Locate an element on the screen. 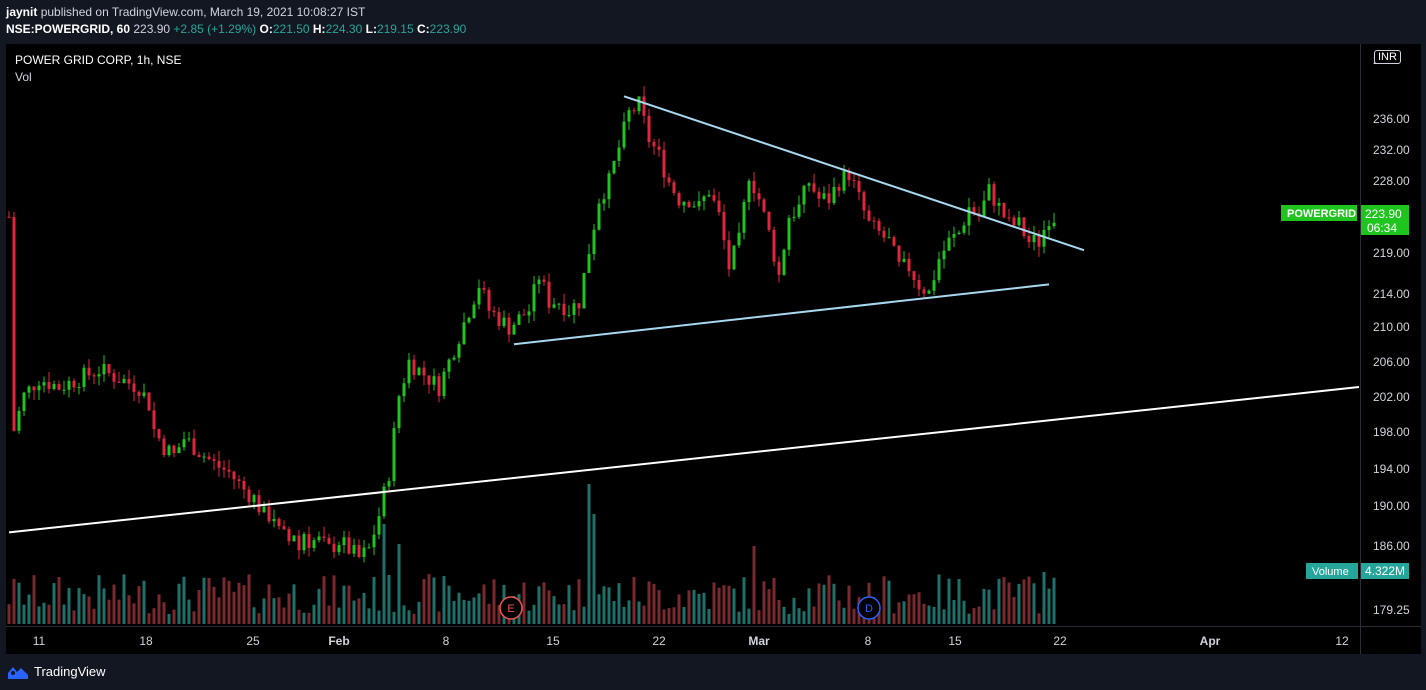 The height and width of the screenshot is (690, 1426). close-label: C: is located at coordinates (423, 29).